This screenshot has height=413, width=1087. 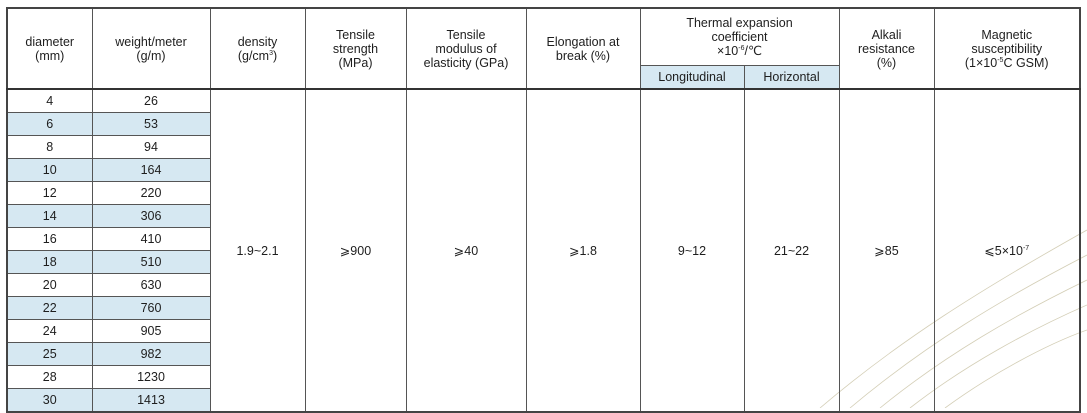 I want to click on header-density-text: density (g/cm, so click(x=257, y=48).